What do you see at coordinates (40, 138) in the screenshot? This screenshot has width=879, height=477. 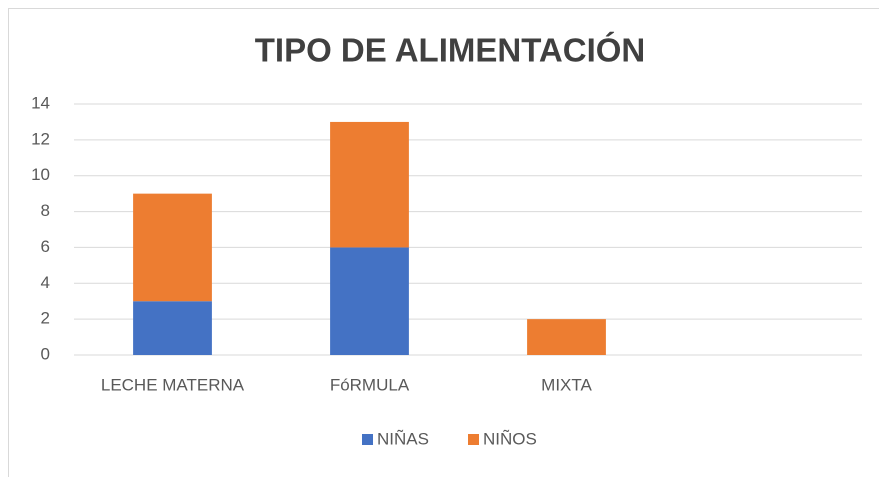 I see `y-tick-label: 12` at bounding box center [40, 138].